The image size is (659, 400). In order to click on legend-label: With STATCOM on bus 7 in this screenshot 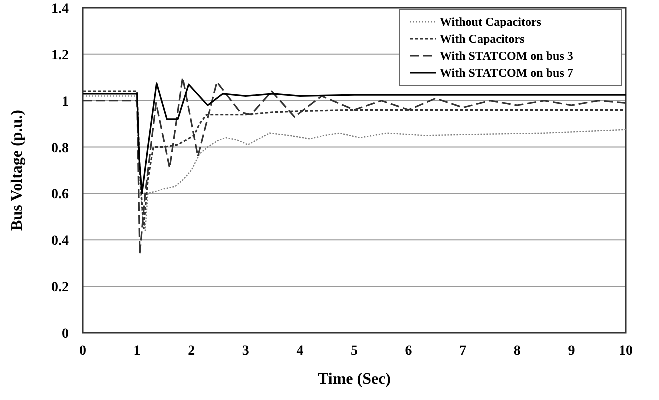, I will do `click(507, 73)`.